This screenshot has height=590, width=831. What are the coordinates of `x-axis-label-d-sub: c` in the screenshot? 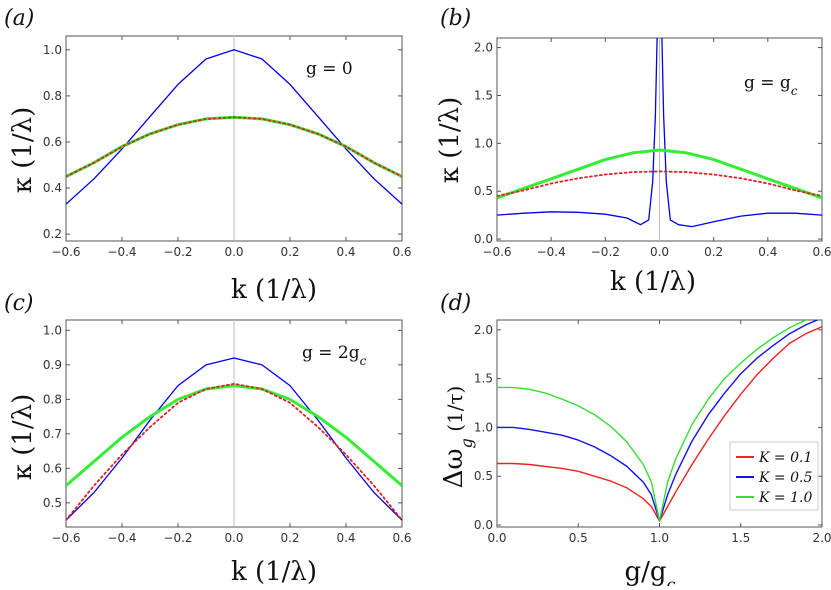 It's located at (671, 581).